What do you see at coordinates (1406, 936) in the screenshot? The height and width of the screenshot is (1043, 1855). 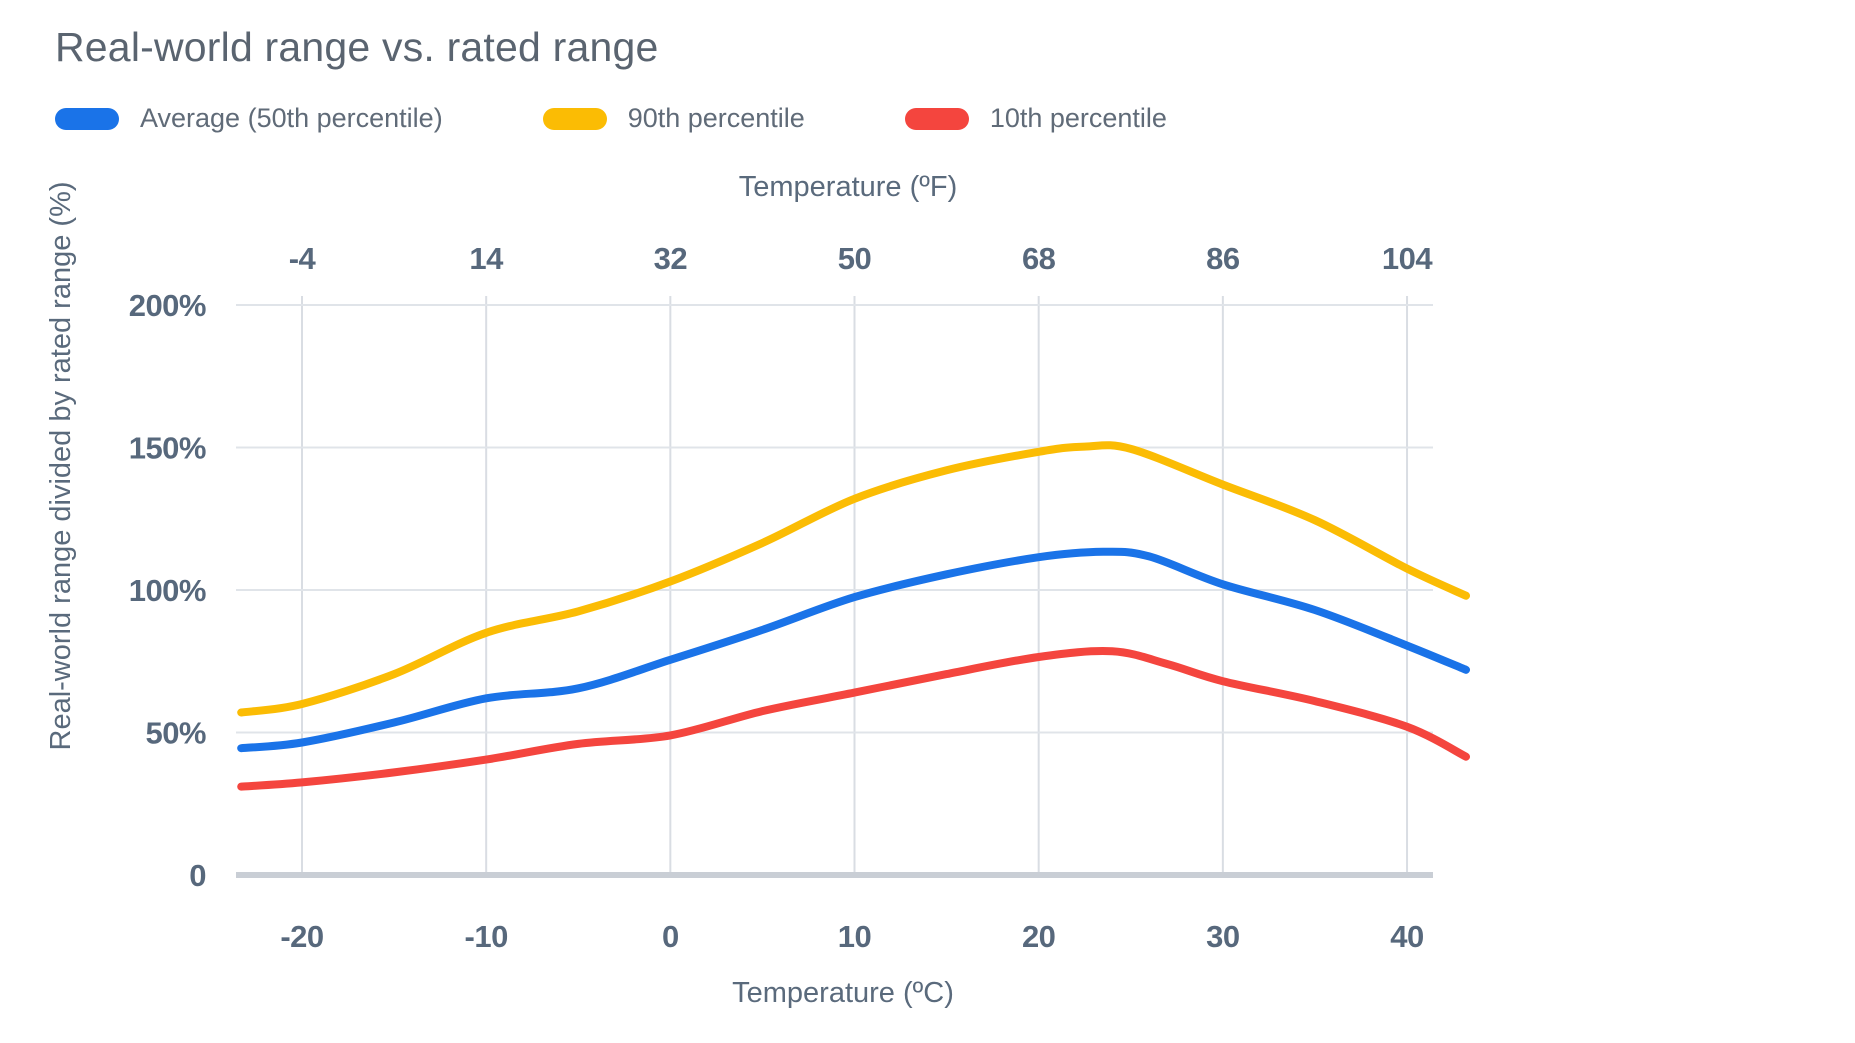 I see `x-tick-celsius: 40` at bounding box center [1406, 936].